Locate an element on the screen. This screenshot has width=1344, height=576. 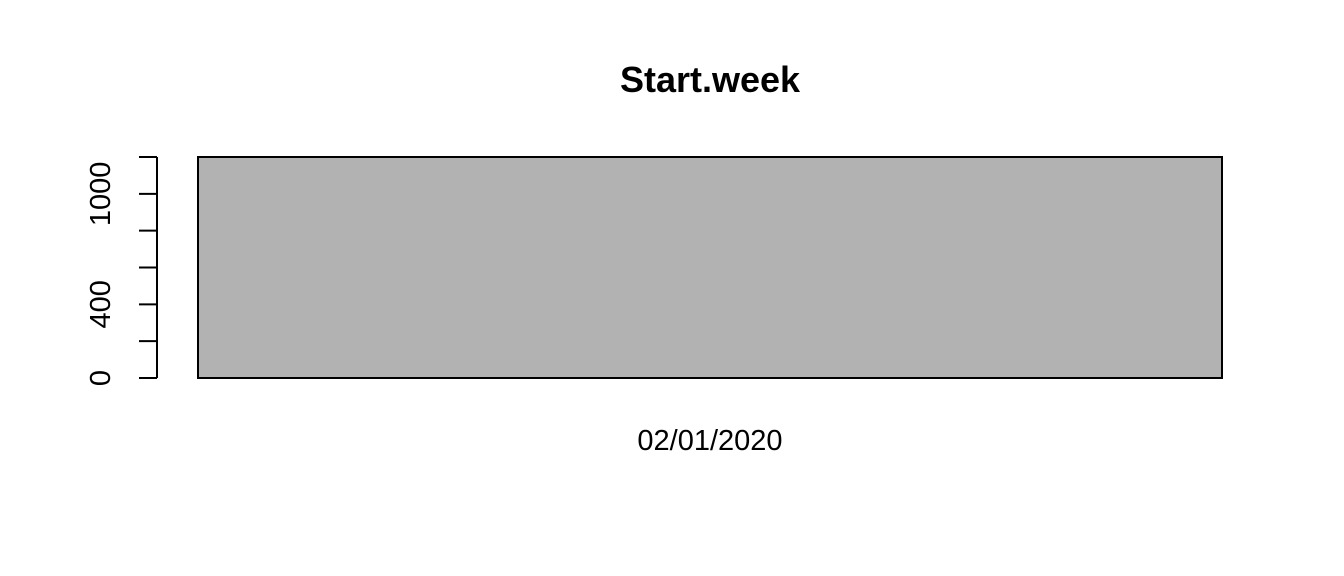
y-axis: 0 400 1000 is located at coordinates (121, 271).